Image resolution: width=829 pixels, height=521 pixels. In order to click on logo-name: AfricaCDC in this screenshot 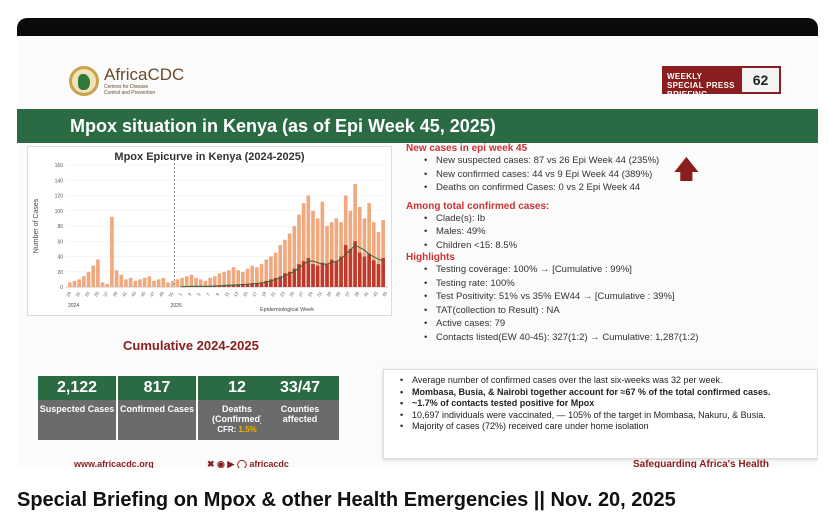, I will do `click(144, 74)`.